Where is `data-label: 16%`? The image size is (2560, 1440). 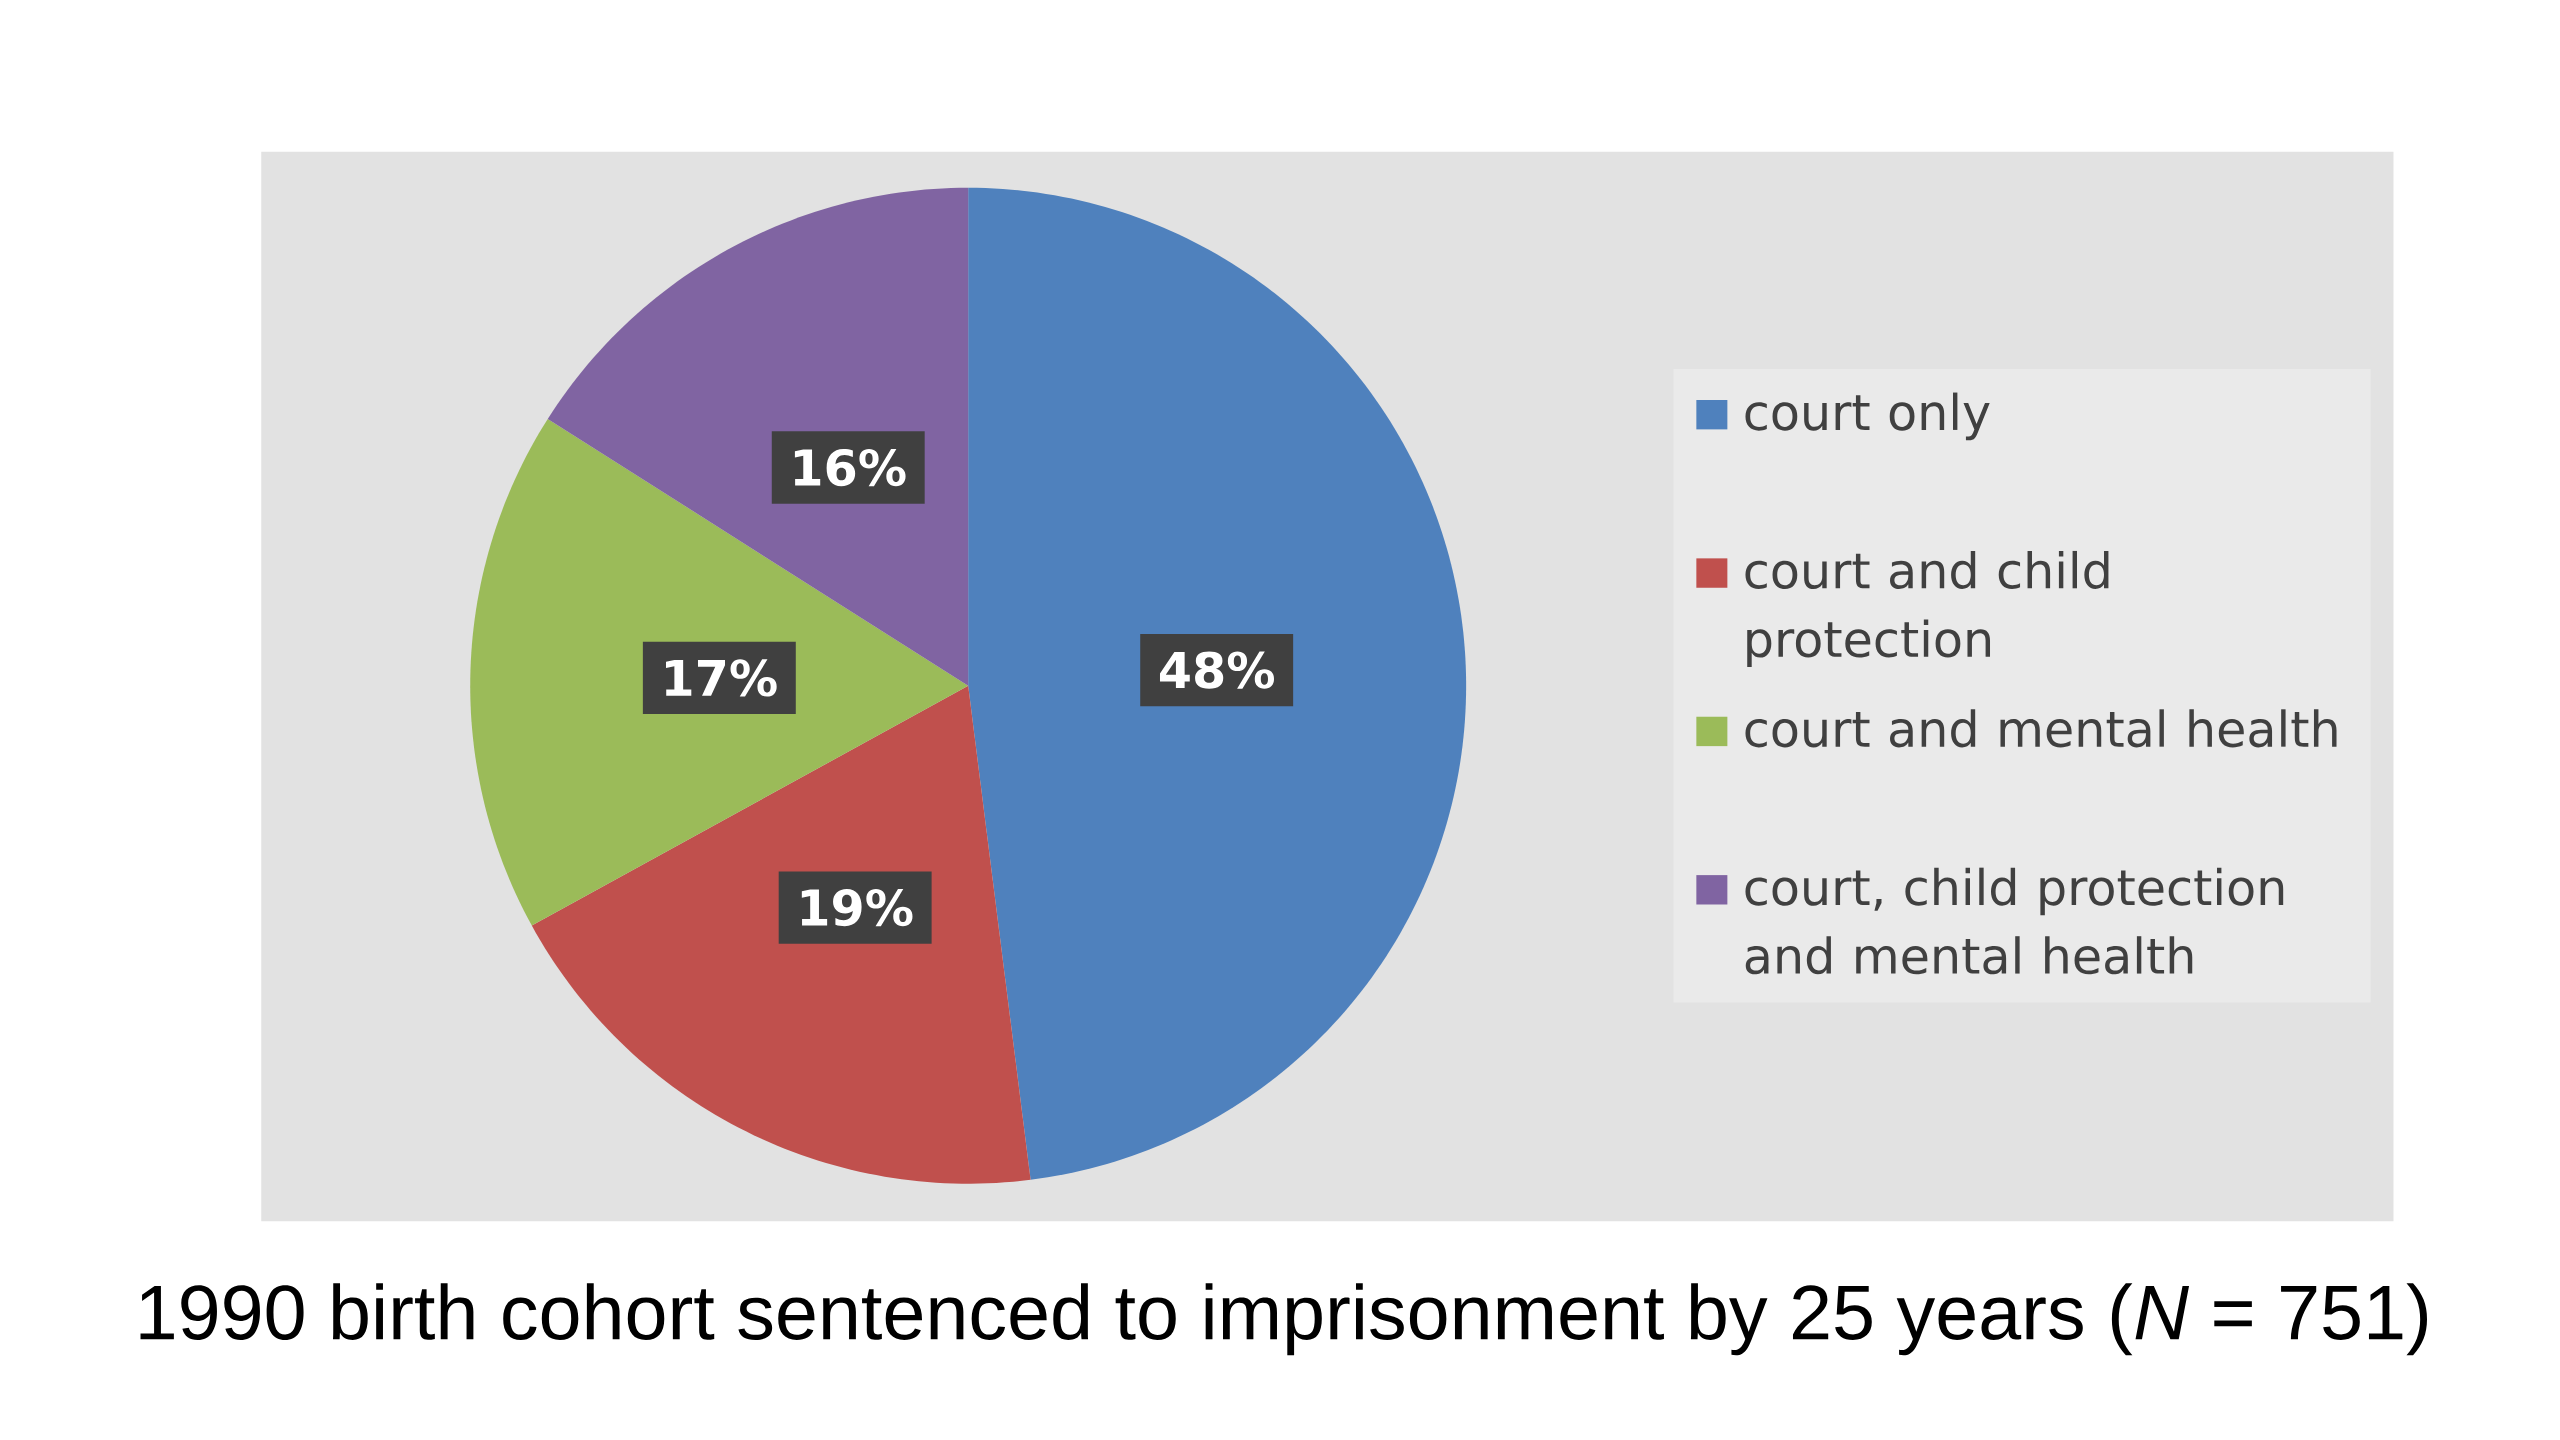
data-label: 16% is located at coordinates (850, 467).